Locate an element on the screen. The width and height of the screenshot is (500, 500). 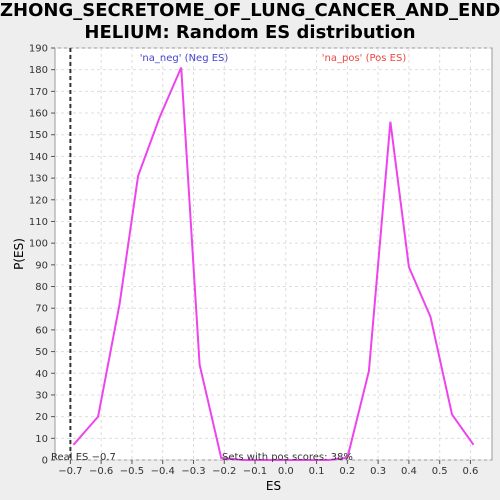
y-tick-label: 140 is located at coordinates (38, 157).